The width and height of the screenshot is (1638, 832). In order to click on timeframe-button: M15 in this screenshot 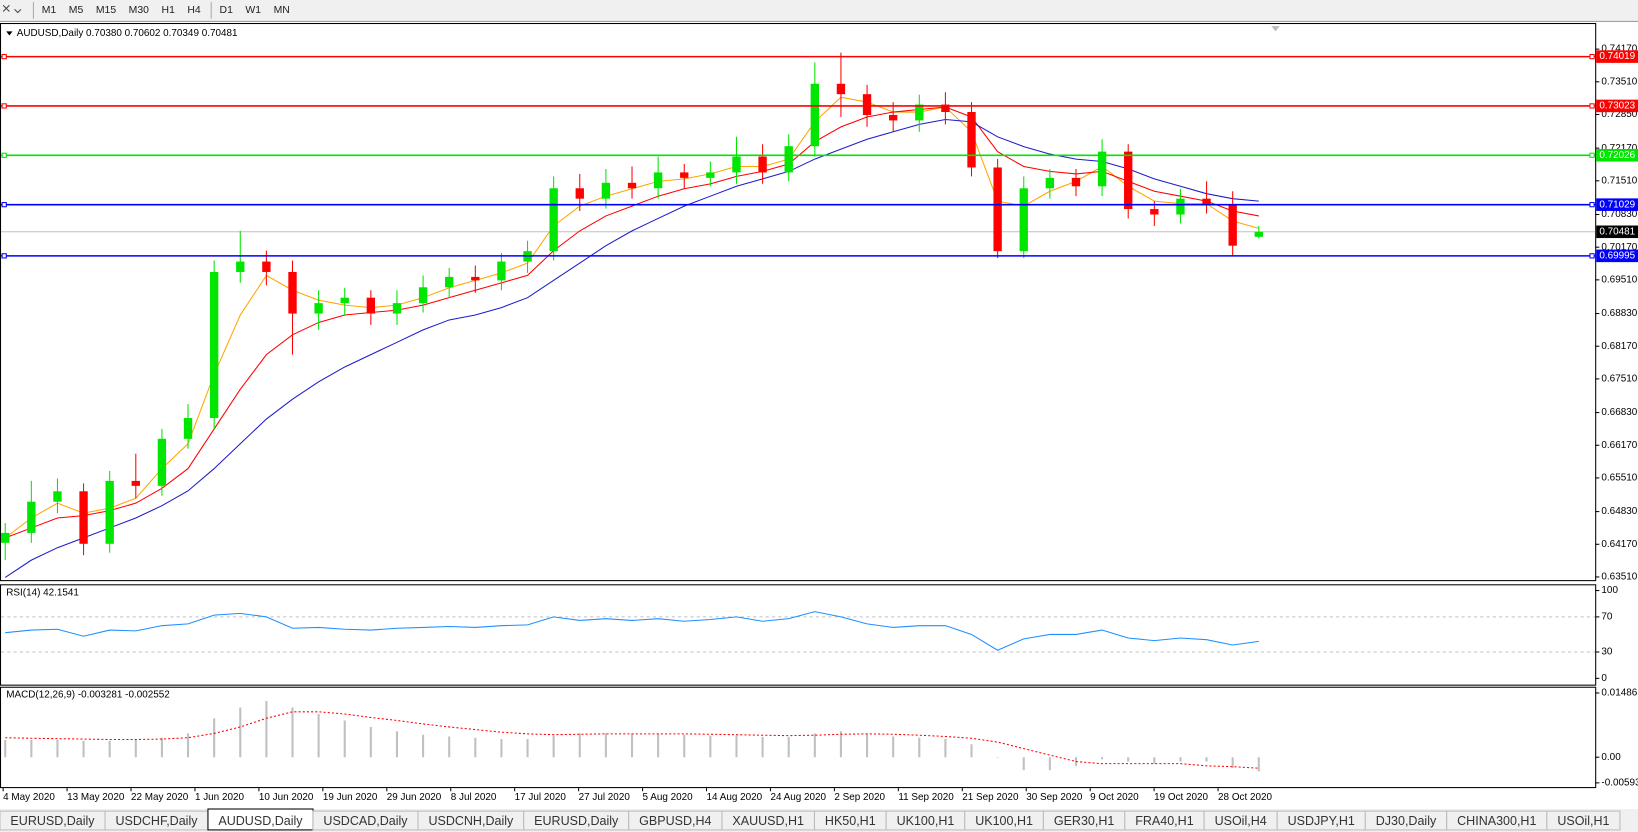, I will do `click(106, 10)`.